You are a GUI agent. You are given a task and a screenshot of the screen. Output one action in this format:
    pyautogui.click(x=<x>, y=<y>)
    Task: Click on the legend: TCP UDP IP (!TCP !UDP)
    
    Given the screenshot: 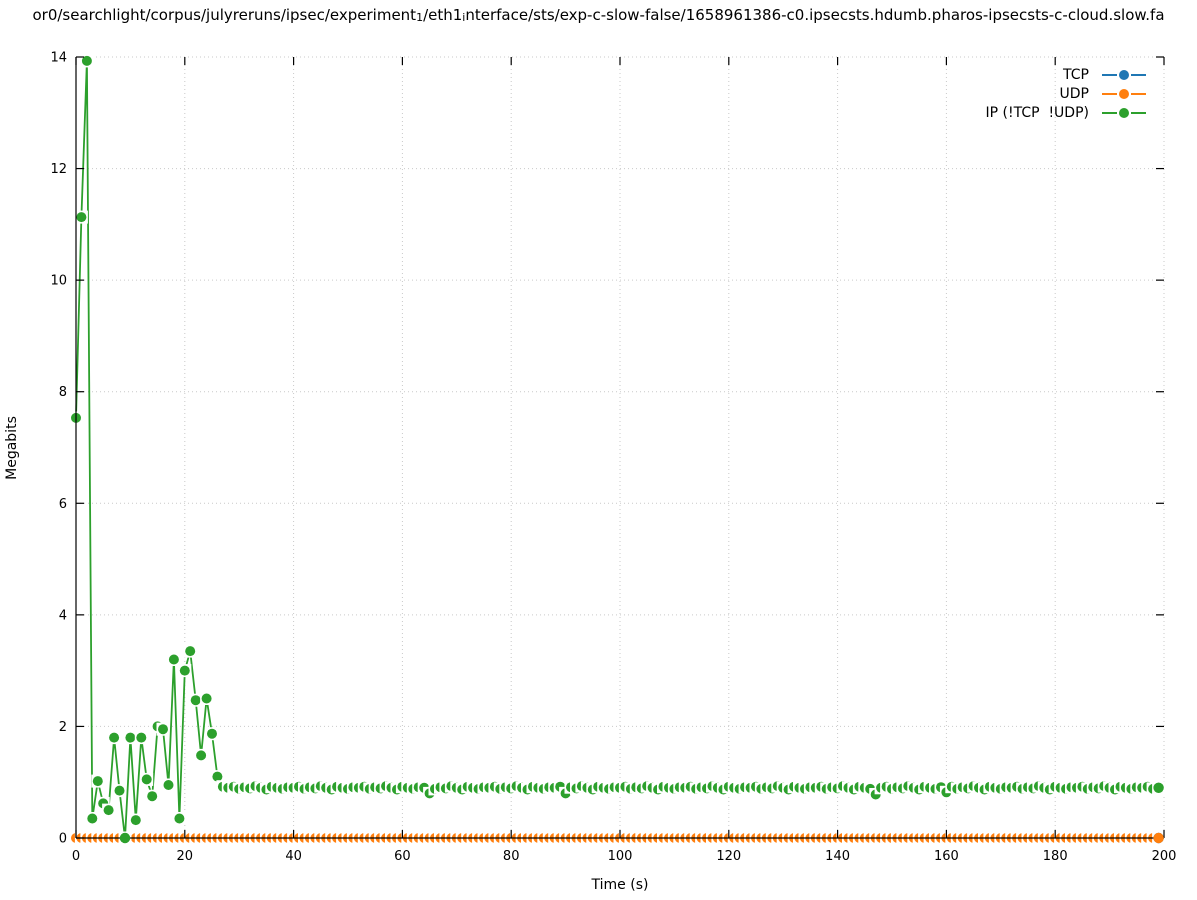 What is the action you would take?
    pyautogui.click(x=1067, y=93)
    